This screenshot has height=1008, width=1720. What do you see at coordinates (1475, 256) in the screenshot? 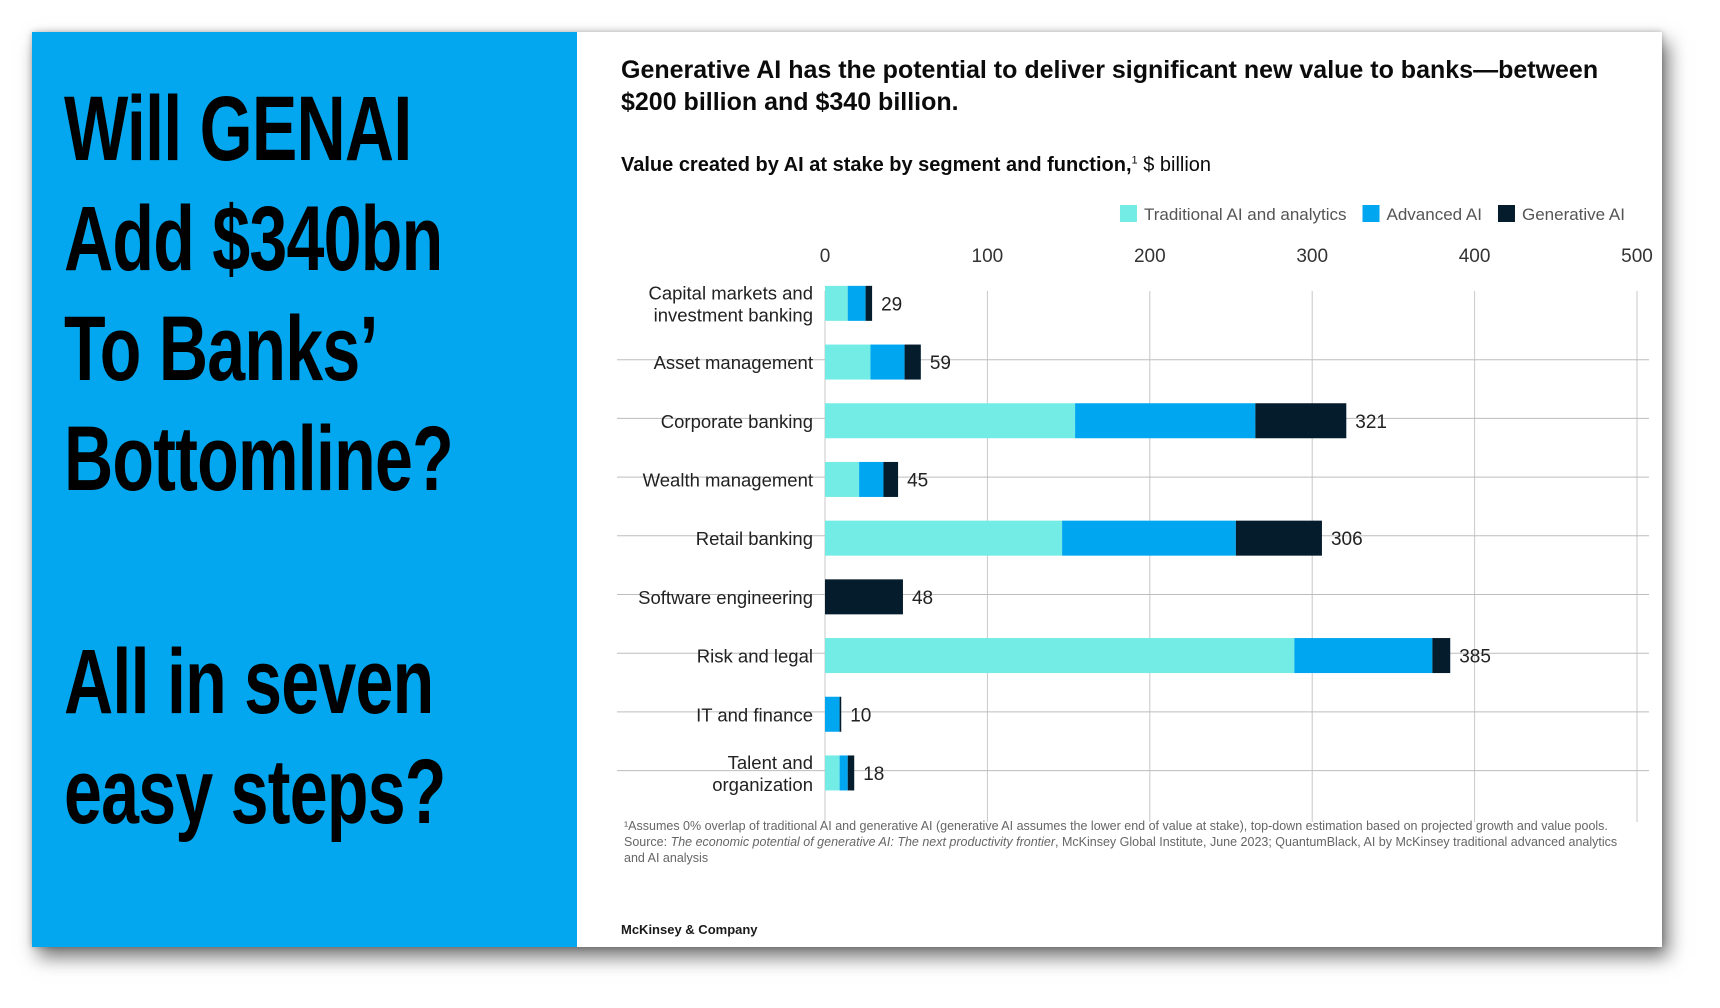
I see `x-tick-label: 400` at bounding box center [1475, 256].